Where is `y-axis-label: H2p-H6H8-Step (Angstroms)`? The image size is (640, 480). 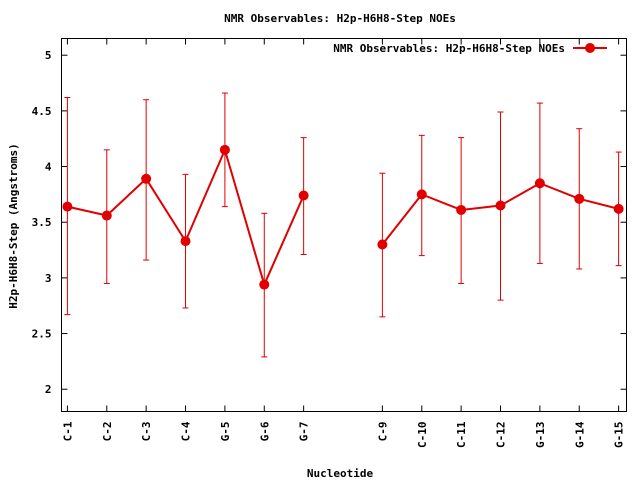
y-axis-label: H2p-H6H8-Step (Angstroms) is located at coordinates (13, 226).